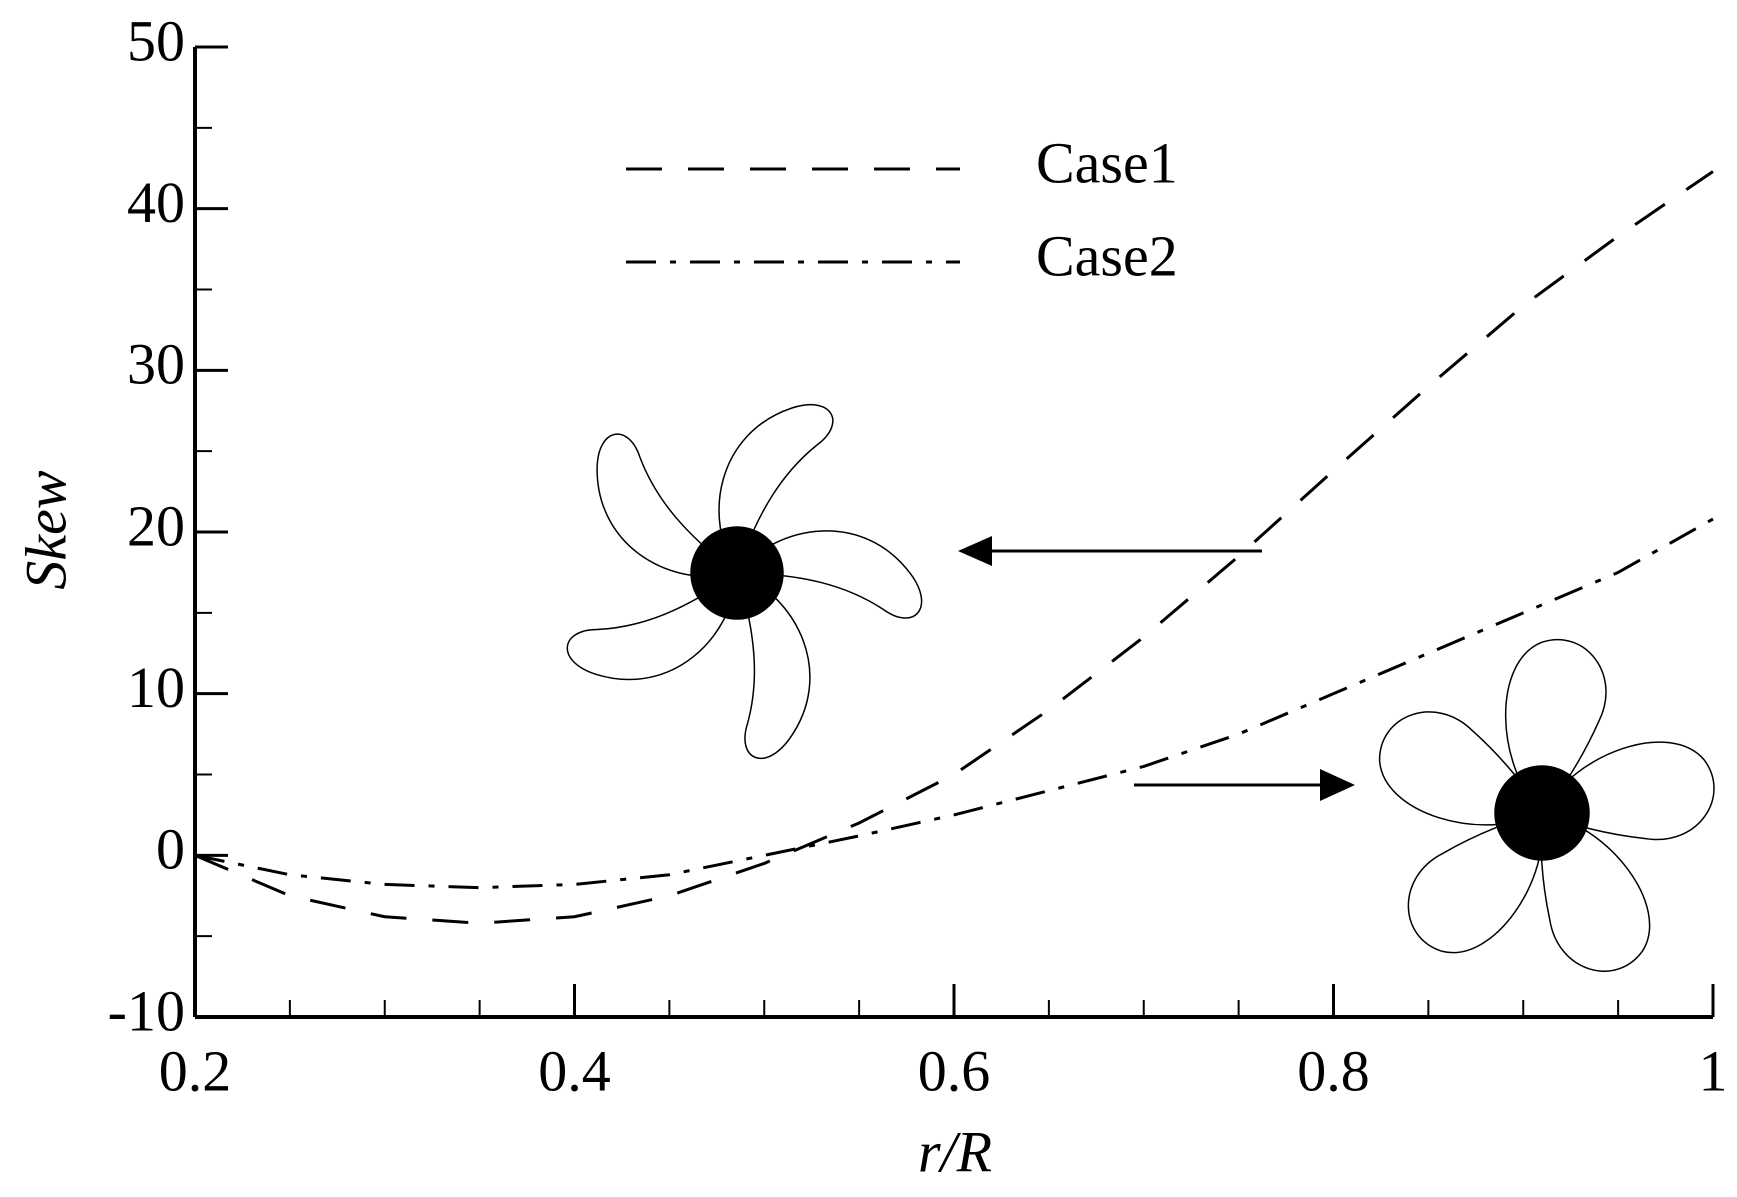 The width and height of the screenshot is (1737, 1197). I want to click on propeller-skewed, so click(743, 585).